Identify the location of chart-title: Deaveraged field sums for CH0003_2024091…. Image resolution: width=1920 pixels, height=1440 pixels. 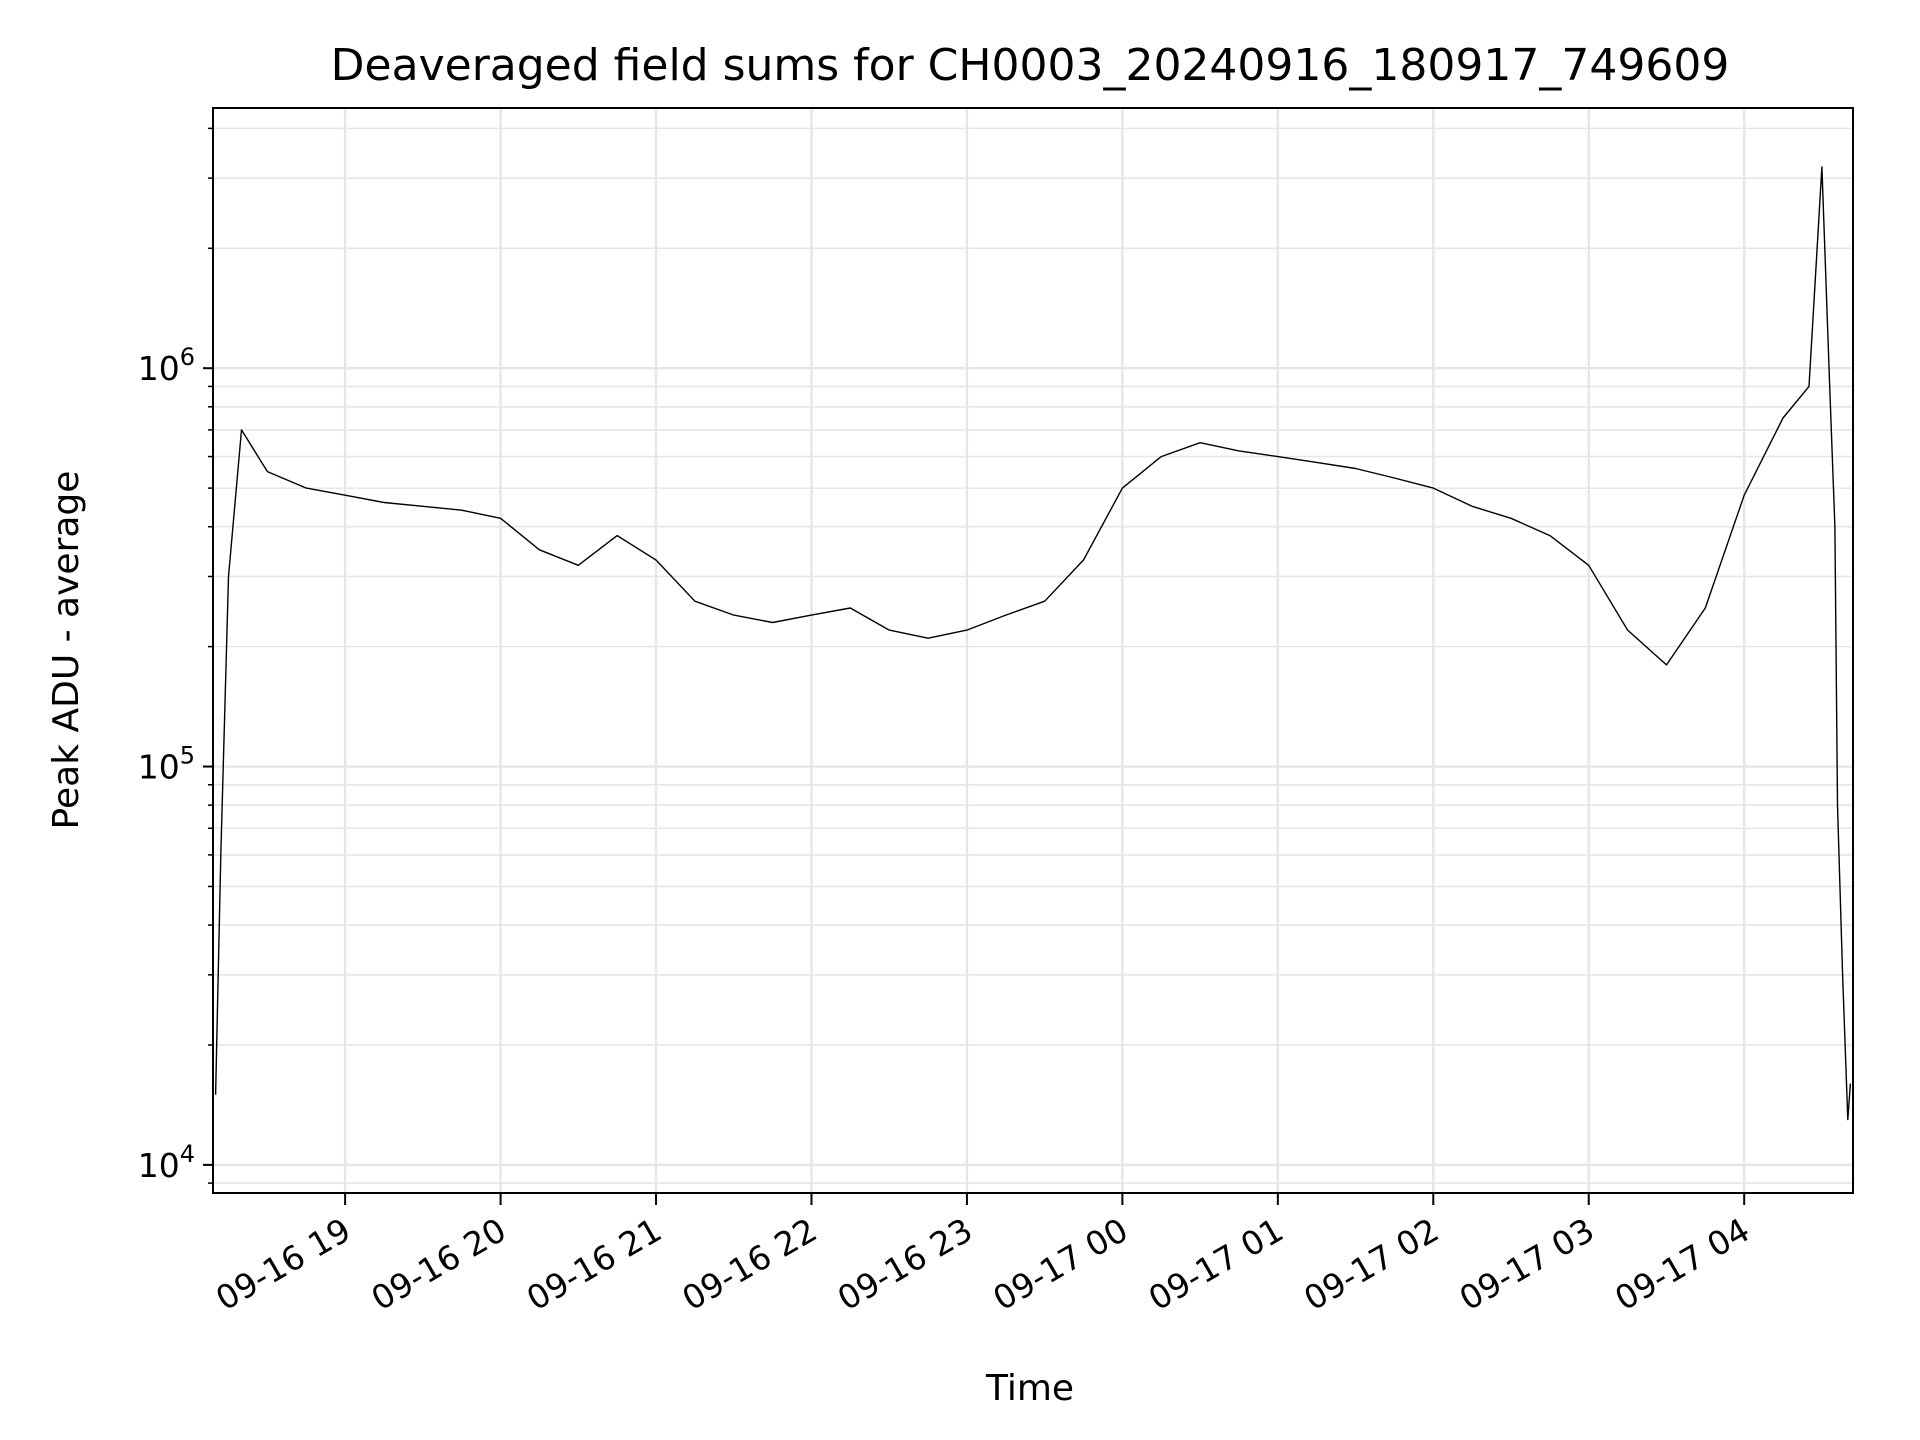
(1030, 65).